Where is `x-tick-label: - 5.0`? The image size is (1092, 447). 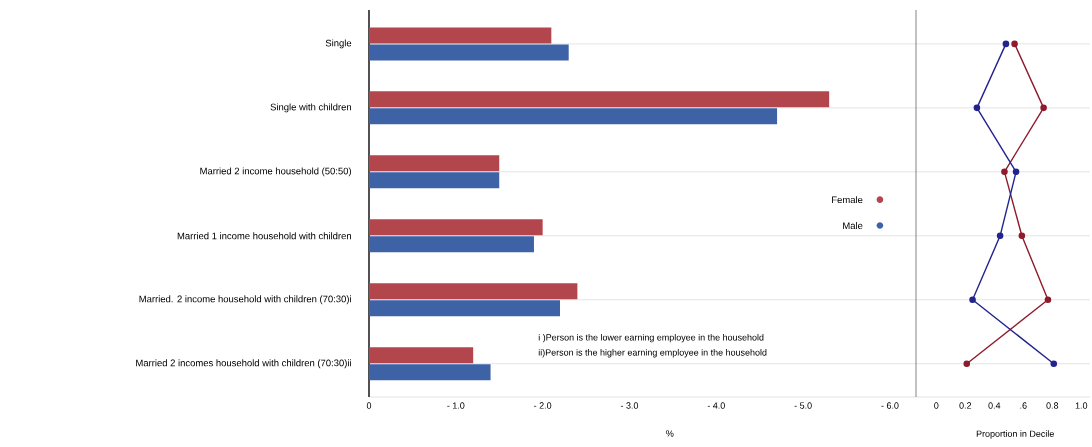 x-tick-label: - 5.0 is located at coordinates (803, 405).